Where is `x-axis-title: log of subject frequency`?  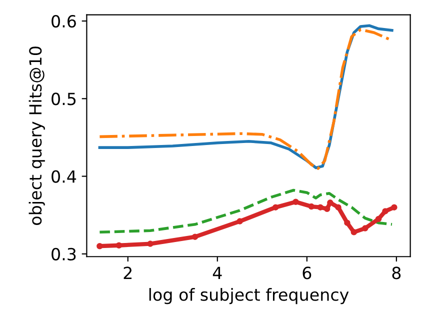
x-axis-title: log of subject frequency is located at coordinates (249, 296).